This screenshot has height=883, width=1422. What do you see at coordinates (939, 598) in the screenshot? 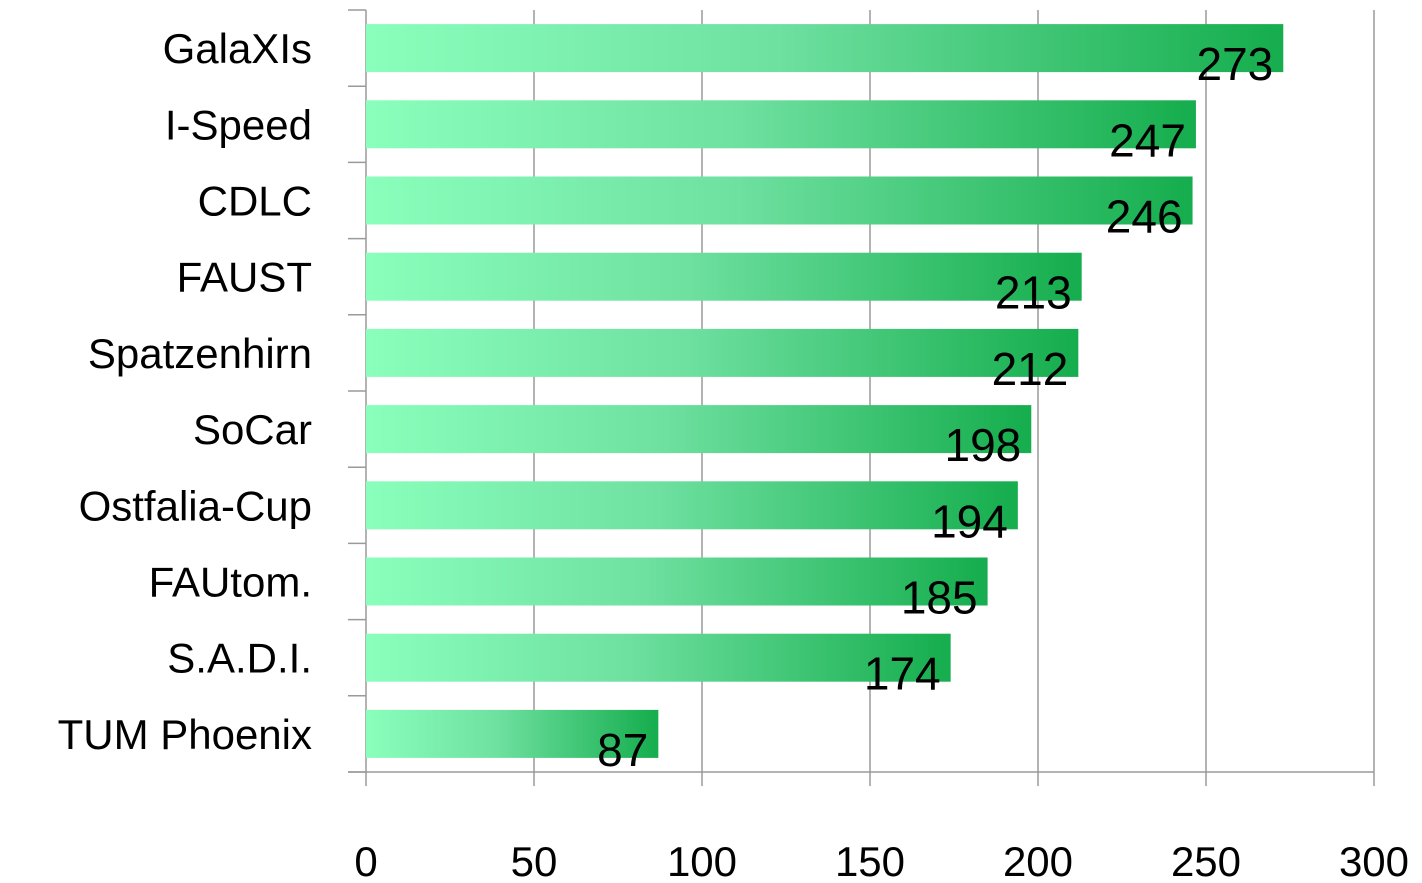
I see `data-label: 185` at bounding box center [939, 598].